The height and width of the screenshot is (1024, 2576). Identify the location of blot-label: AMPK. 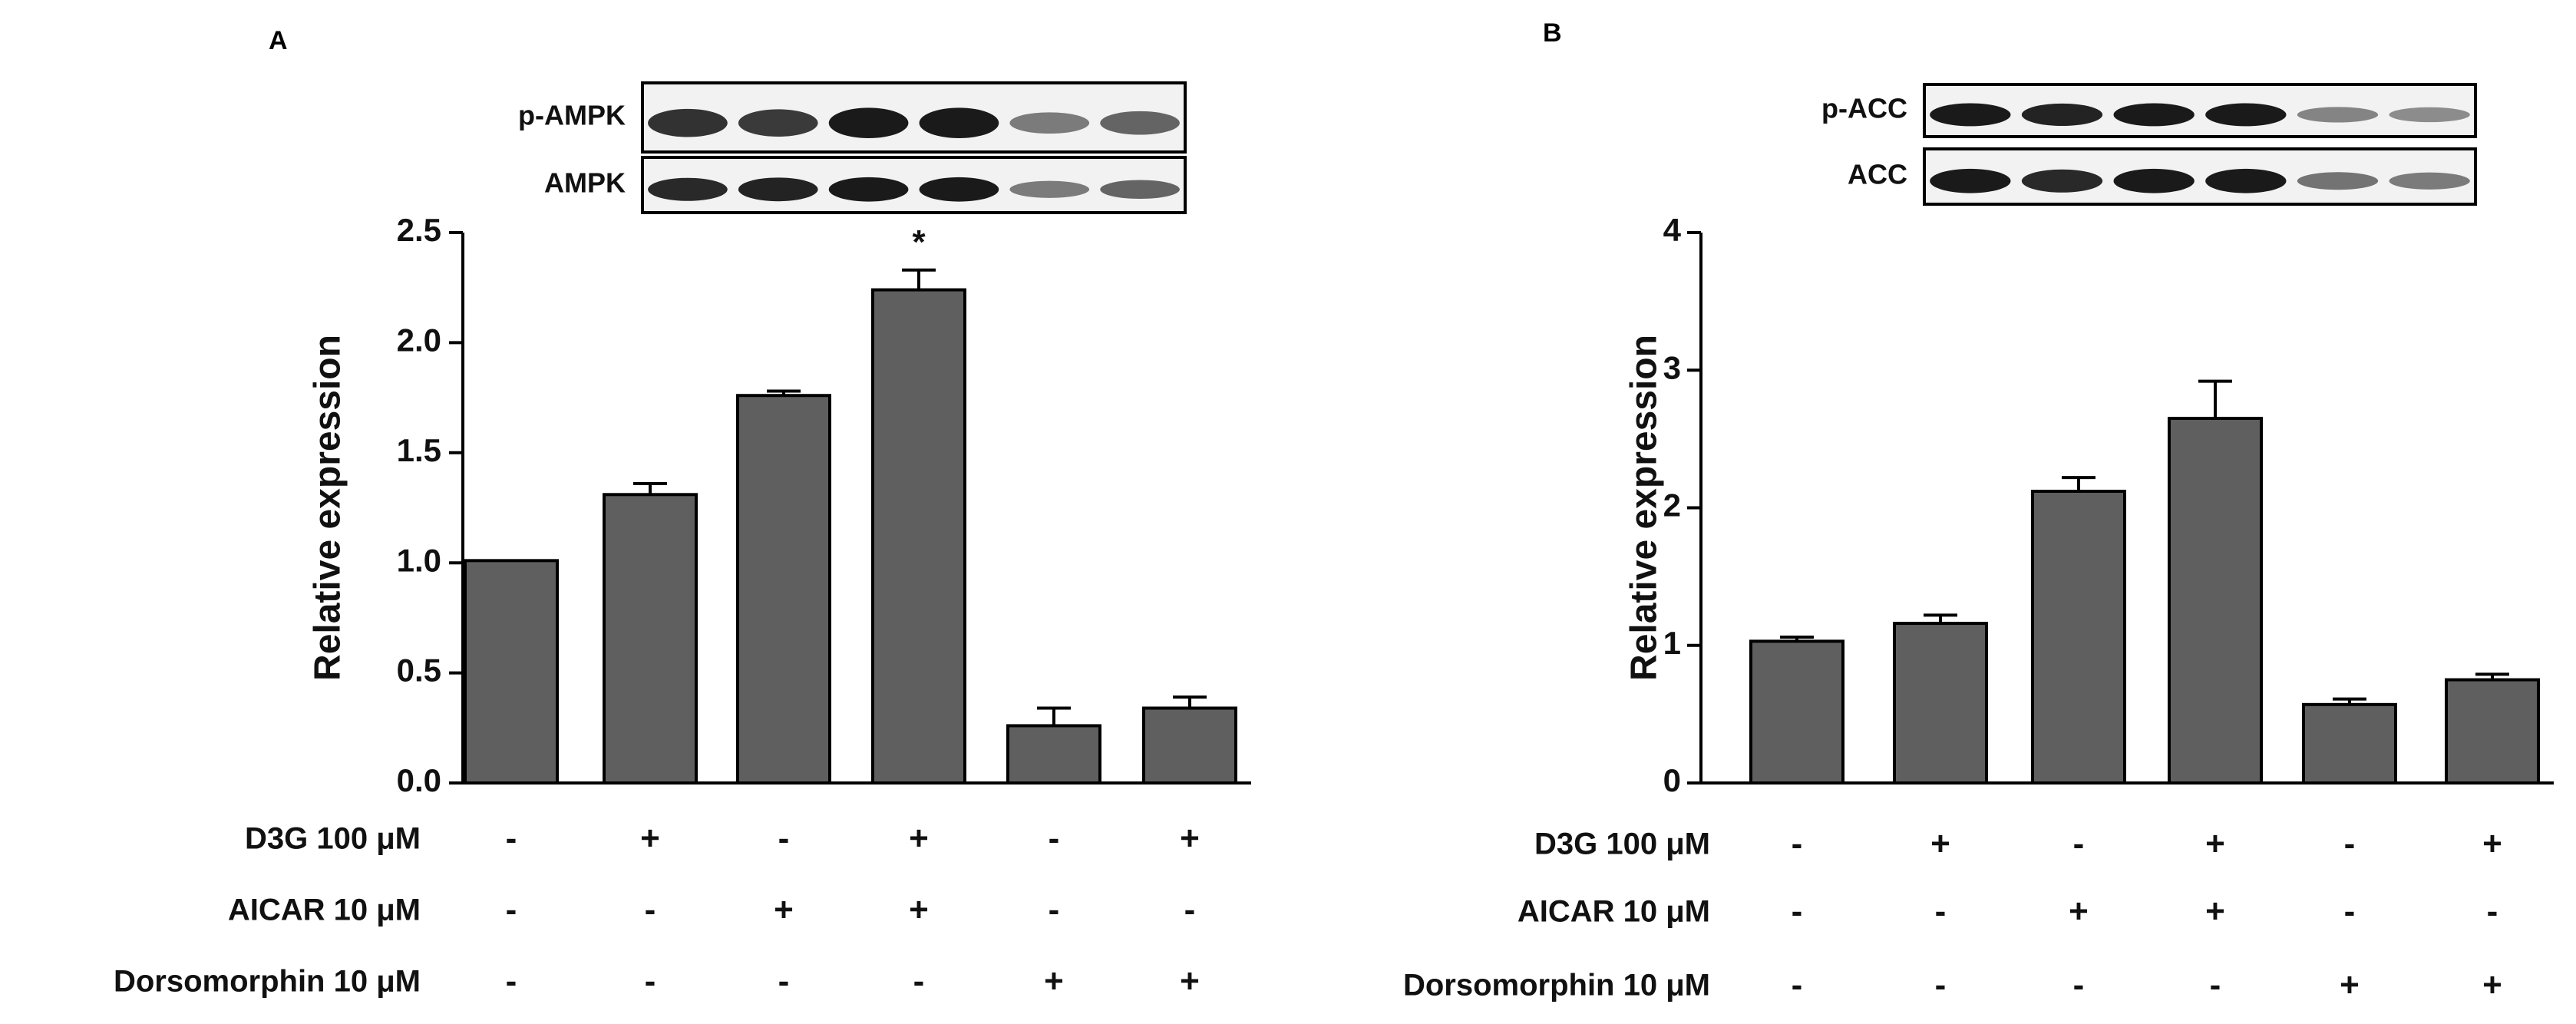
(585, 183).